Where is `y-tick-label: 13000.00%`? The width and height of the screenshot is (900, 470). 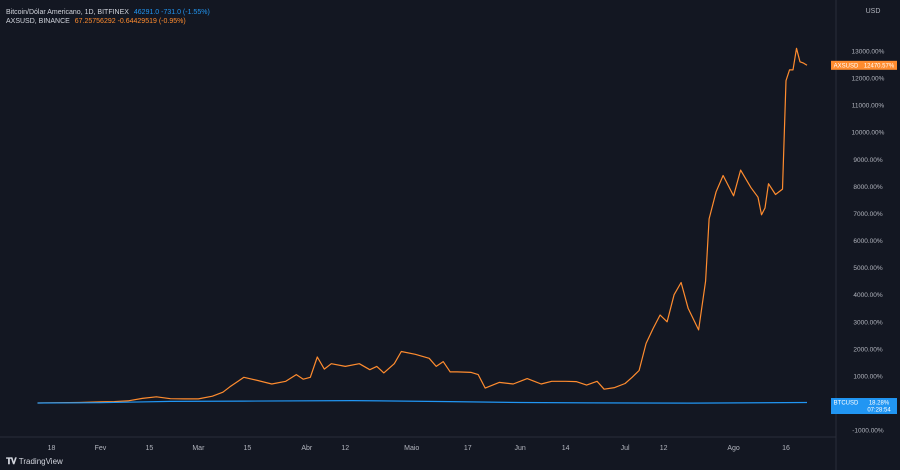 y-tick-label: 13000.00% is located at coordinates (868, 51).